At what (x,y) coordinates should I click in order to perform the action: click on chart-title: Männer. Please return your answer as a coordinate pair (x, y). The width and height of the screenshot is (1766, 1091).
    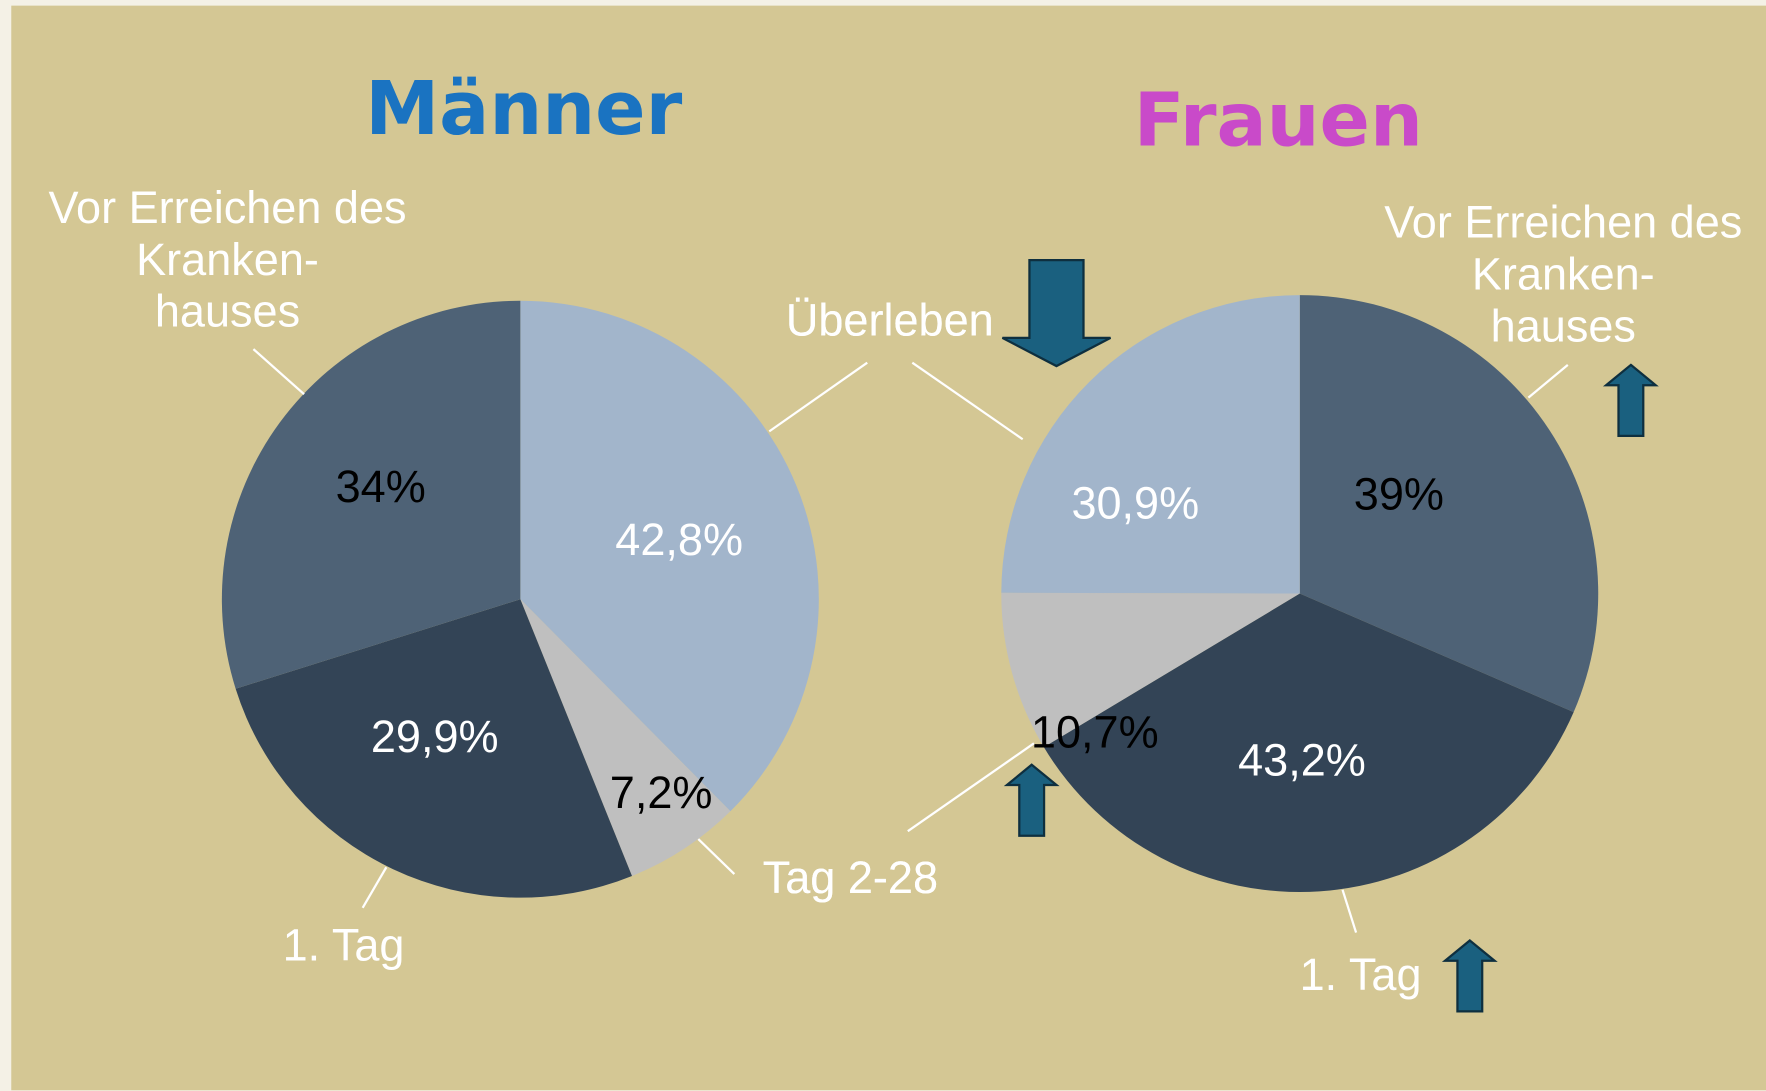
    Looking at the image, I should click on (523, 108).